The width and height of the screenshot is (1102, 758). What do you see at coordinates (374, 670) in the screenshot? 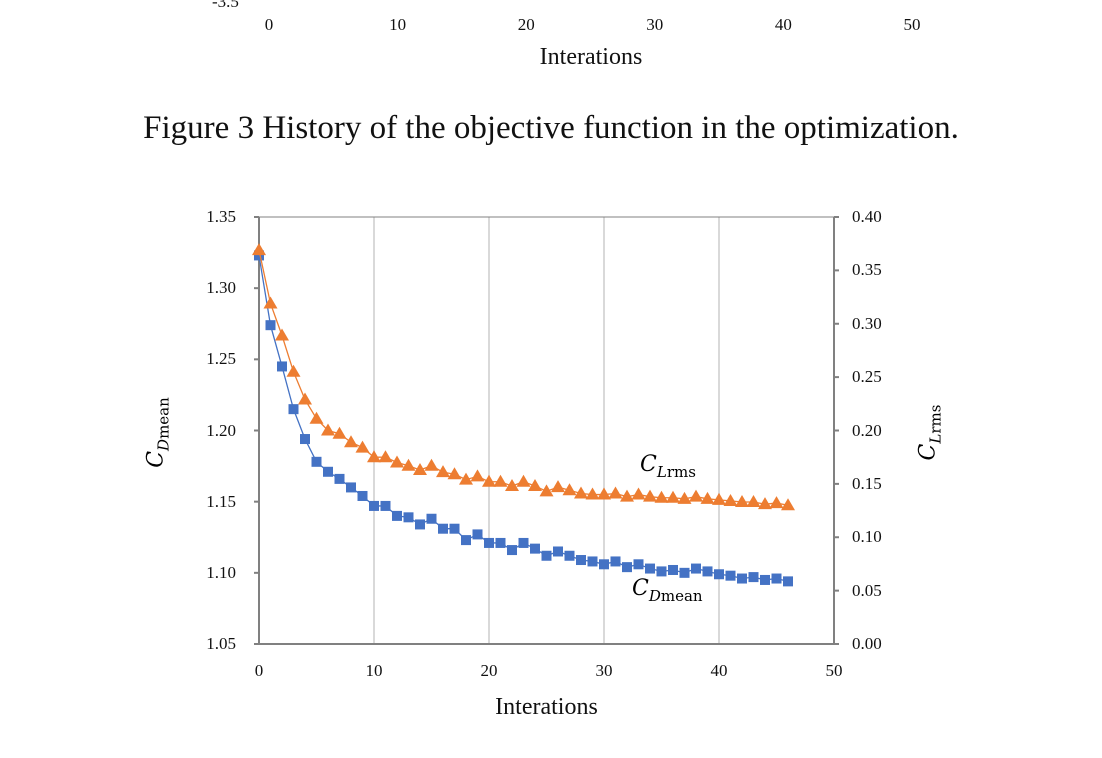
I see `x-tick-label: 10` at bounding box center [374, 670].